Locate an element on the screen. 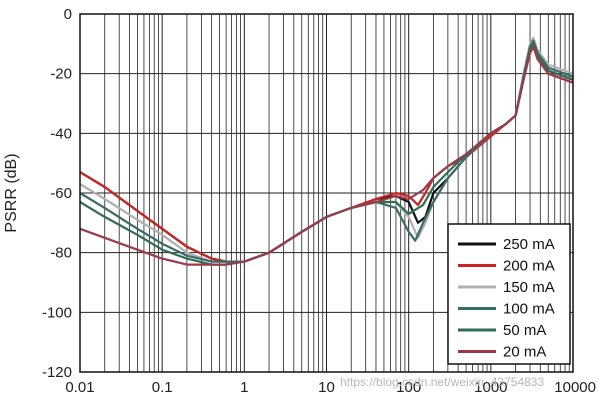 Image resolution: width=600 pixels, height=400 pixels. legend-label: 50 mA is located at coordinates (524, 330).